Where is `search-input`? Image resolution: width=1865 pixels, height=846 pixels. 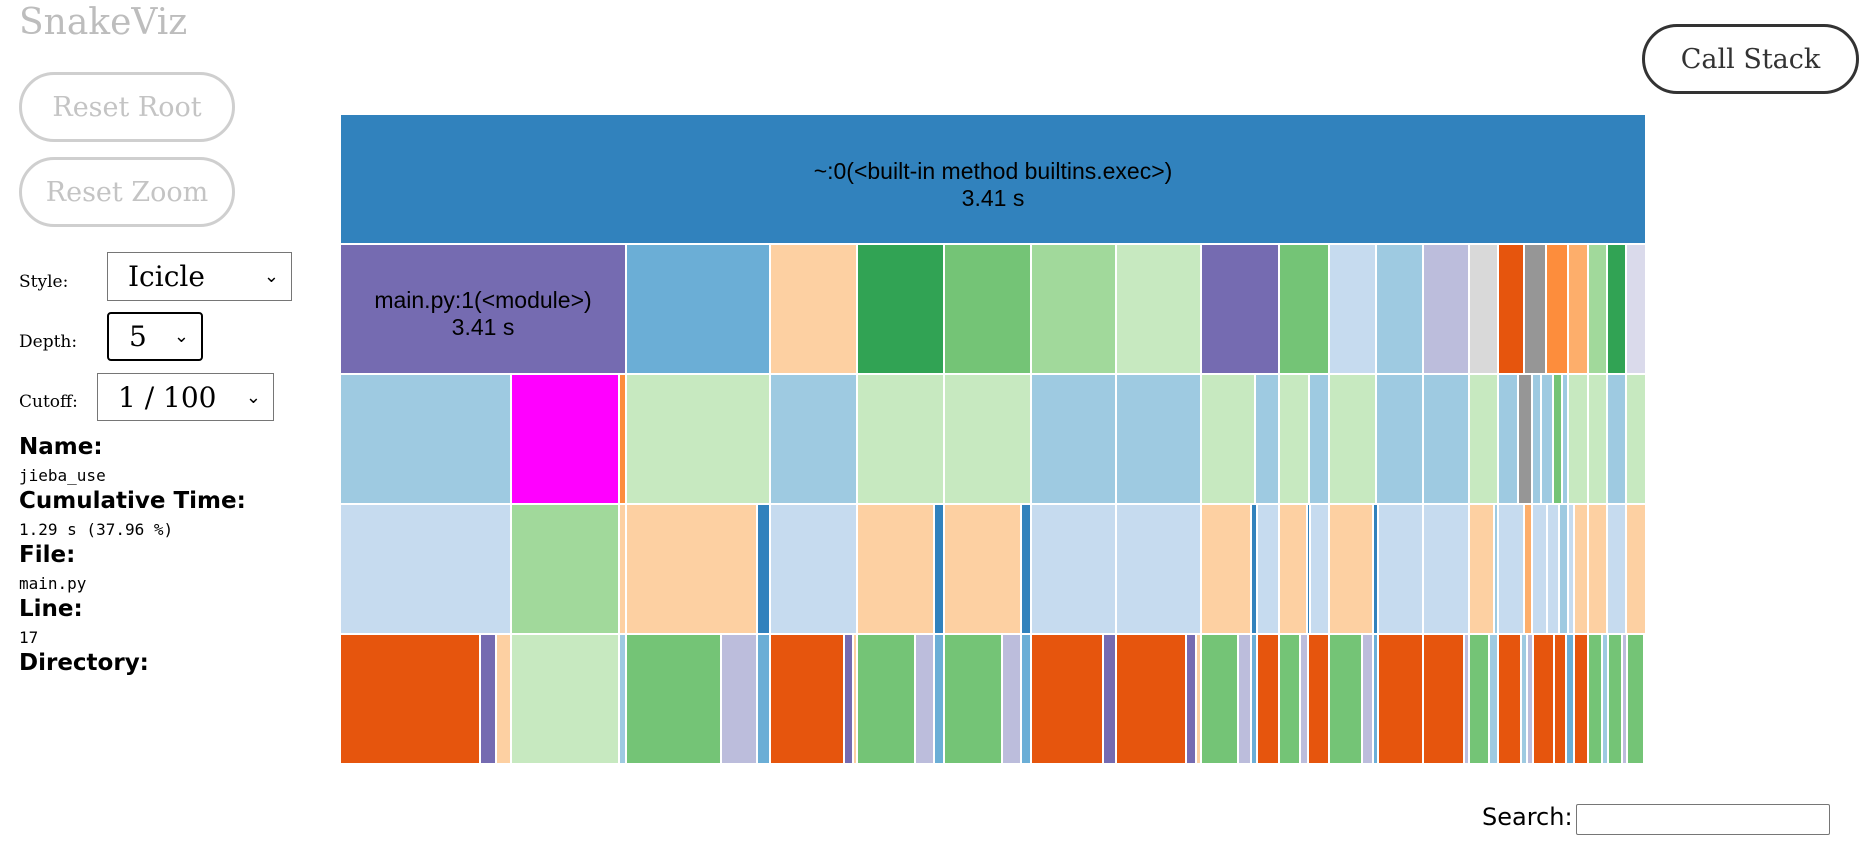
search-input is located at coordinates (1703, 819).